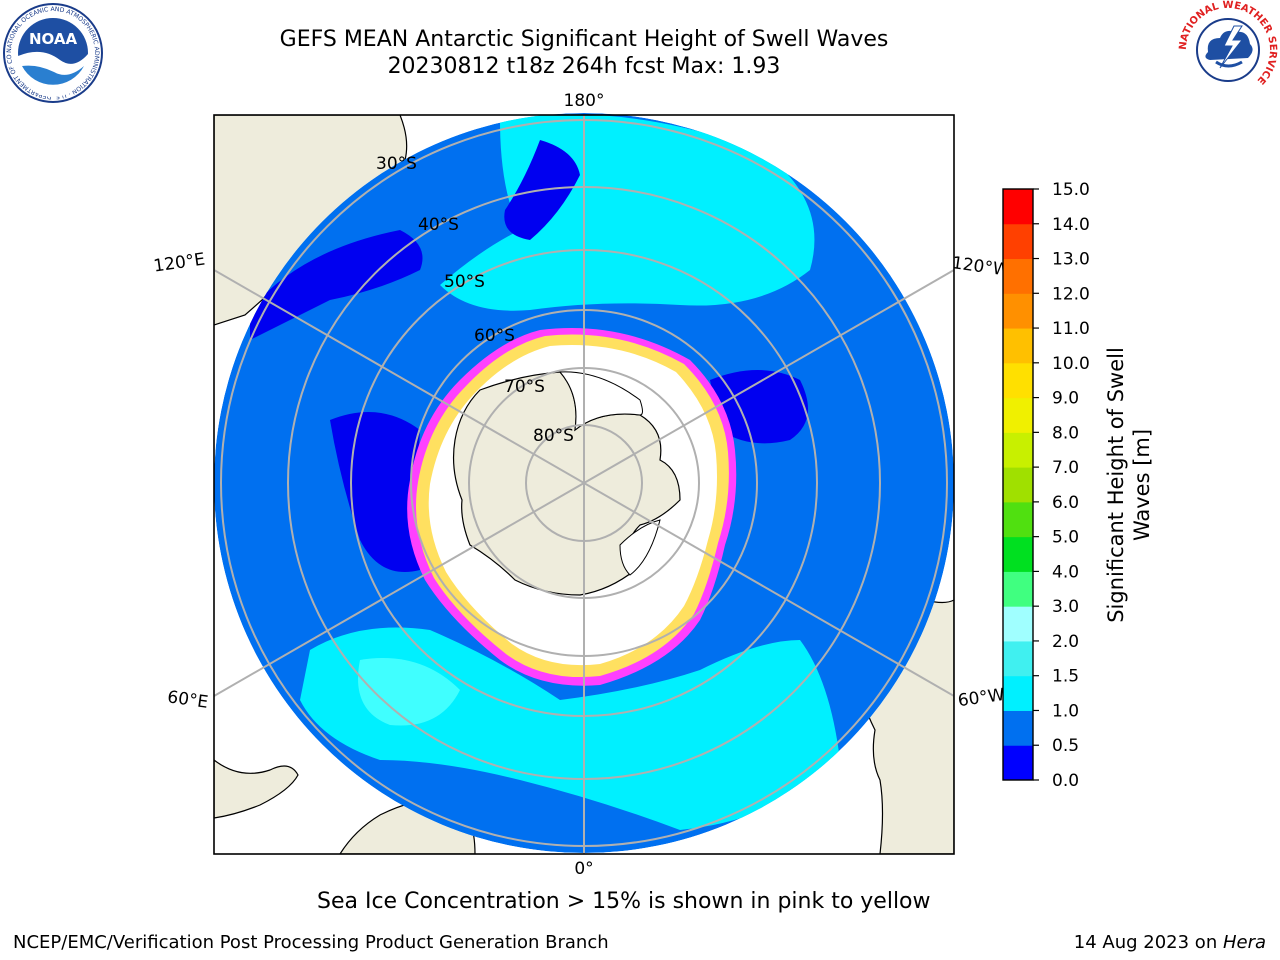 Image resolution: width=1280 pixels, height=960 pixels. I want to click on lon-label-60w: 60°W, so click(981, 698).